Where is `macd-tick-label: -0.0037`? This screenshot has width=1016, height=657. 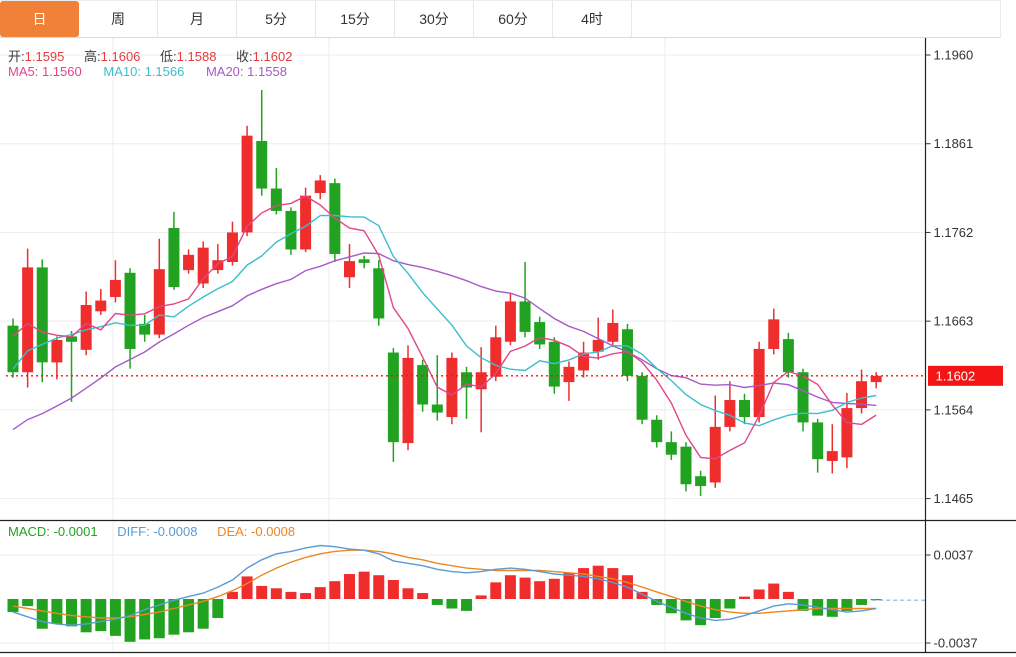
macd-tick-label: -0.0037 is located at coordinates (956, 643).